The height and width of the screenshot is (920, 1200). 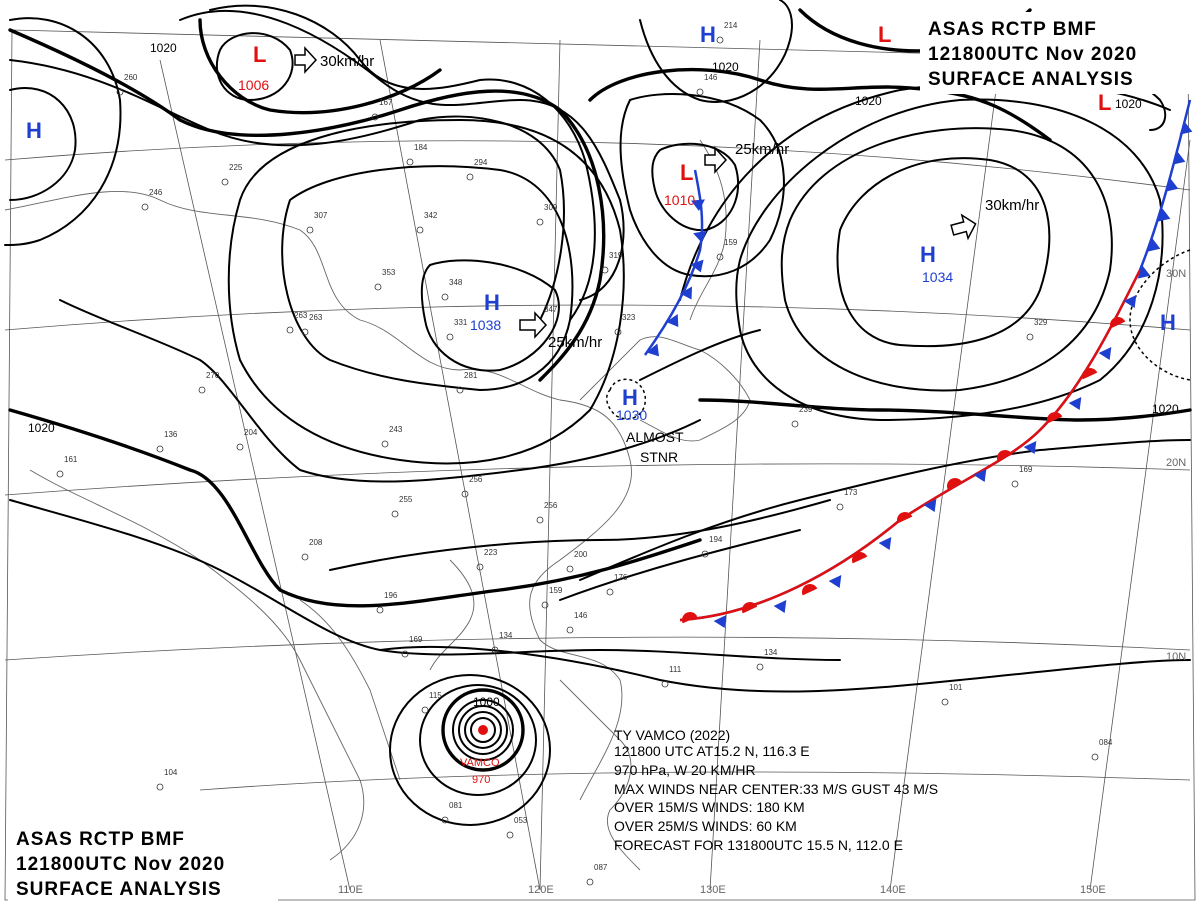 I want to click on header-line-3: SURFACE ANALYSIS, so click(x=119, y=889).